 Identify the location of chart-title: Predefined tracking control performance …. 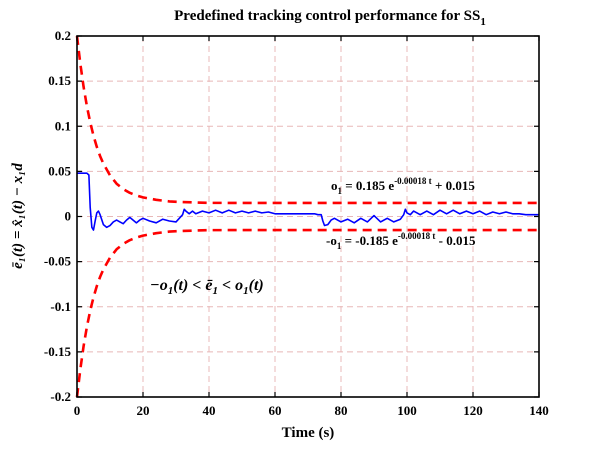
(330, 18).